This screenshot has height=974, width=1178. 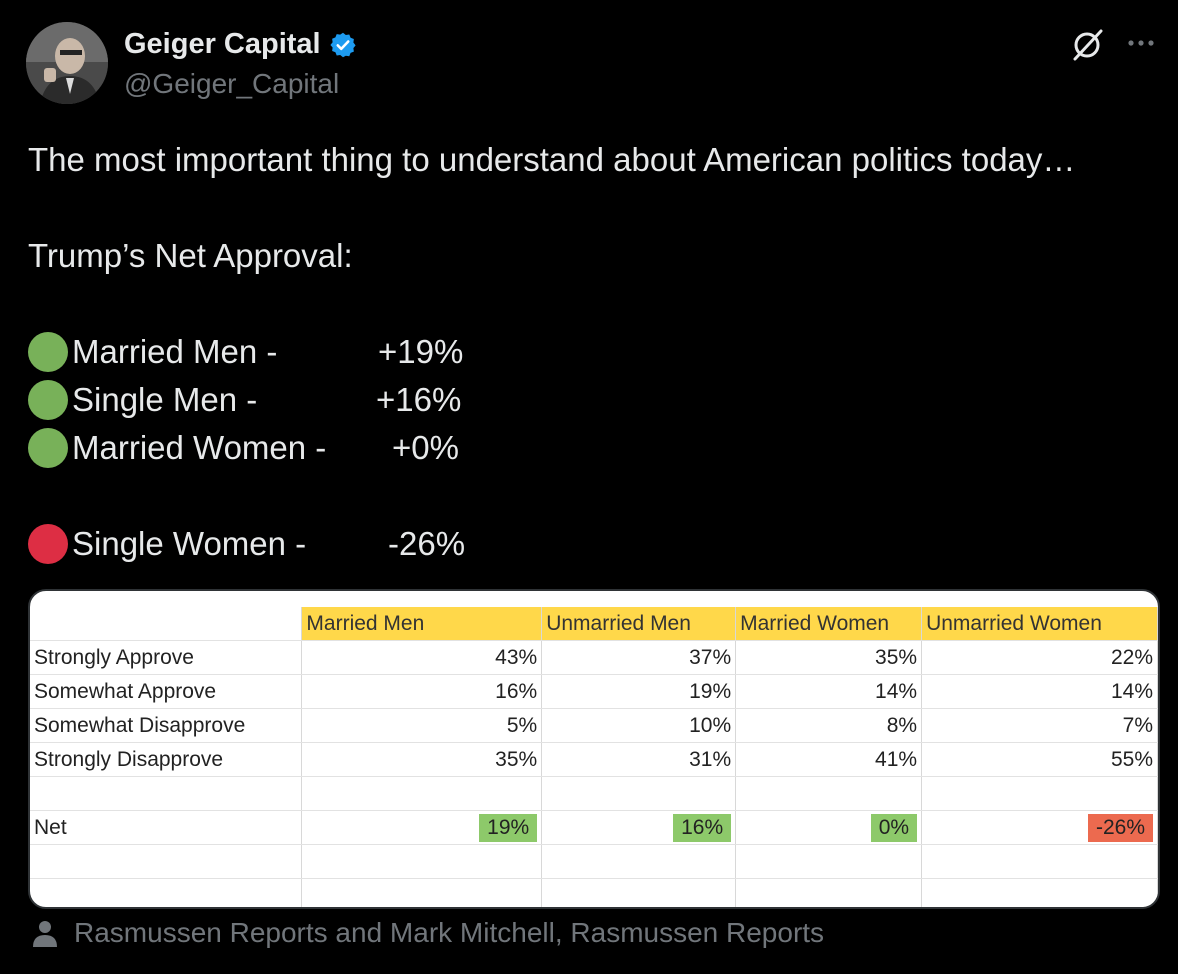 What do you see at coordinates (551, 448) in the screenshot?
I see `approval-item: Married Women - +0%` at bounding box center [551, 448].